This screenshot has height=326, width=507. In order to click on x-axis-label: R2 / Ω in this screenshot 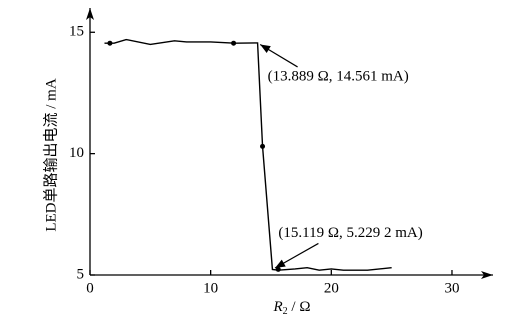, I will do `click(292, 308)`.